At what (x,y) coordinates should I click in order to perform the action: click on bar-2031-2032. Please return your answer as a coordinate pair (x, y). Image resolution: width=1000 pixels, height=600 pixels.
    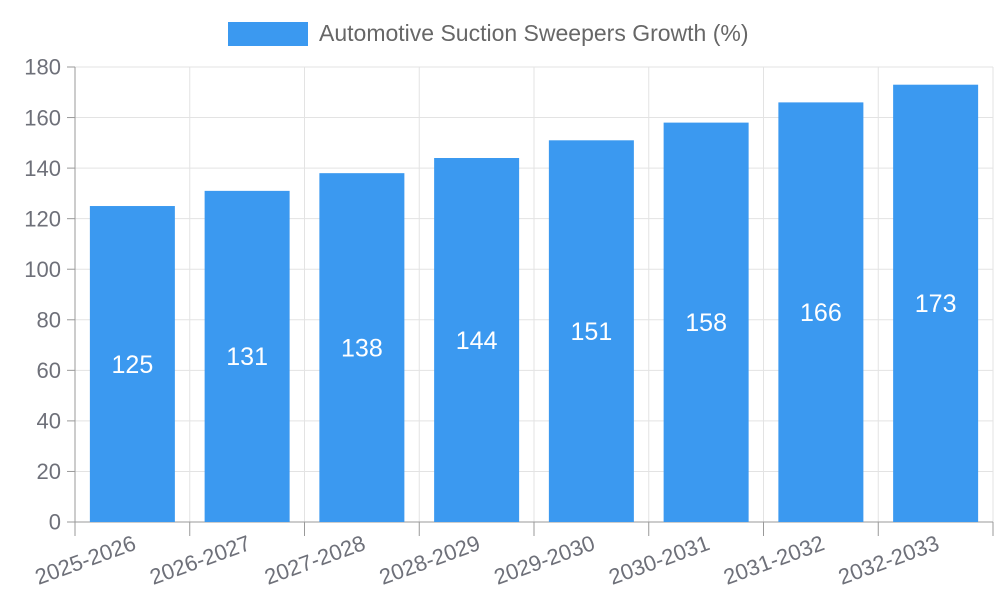
    Looking at the image, I should click on (821, 312).